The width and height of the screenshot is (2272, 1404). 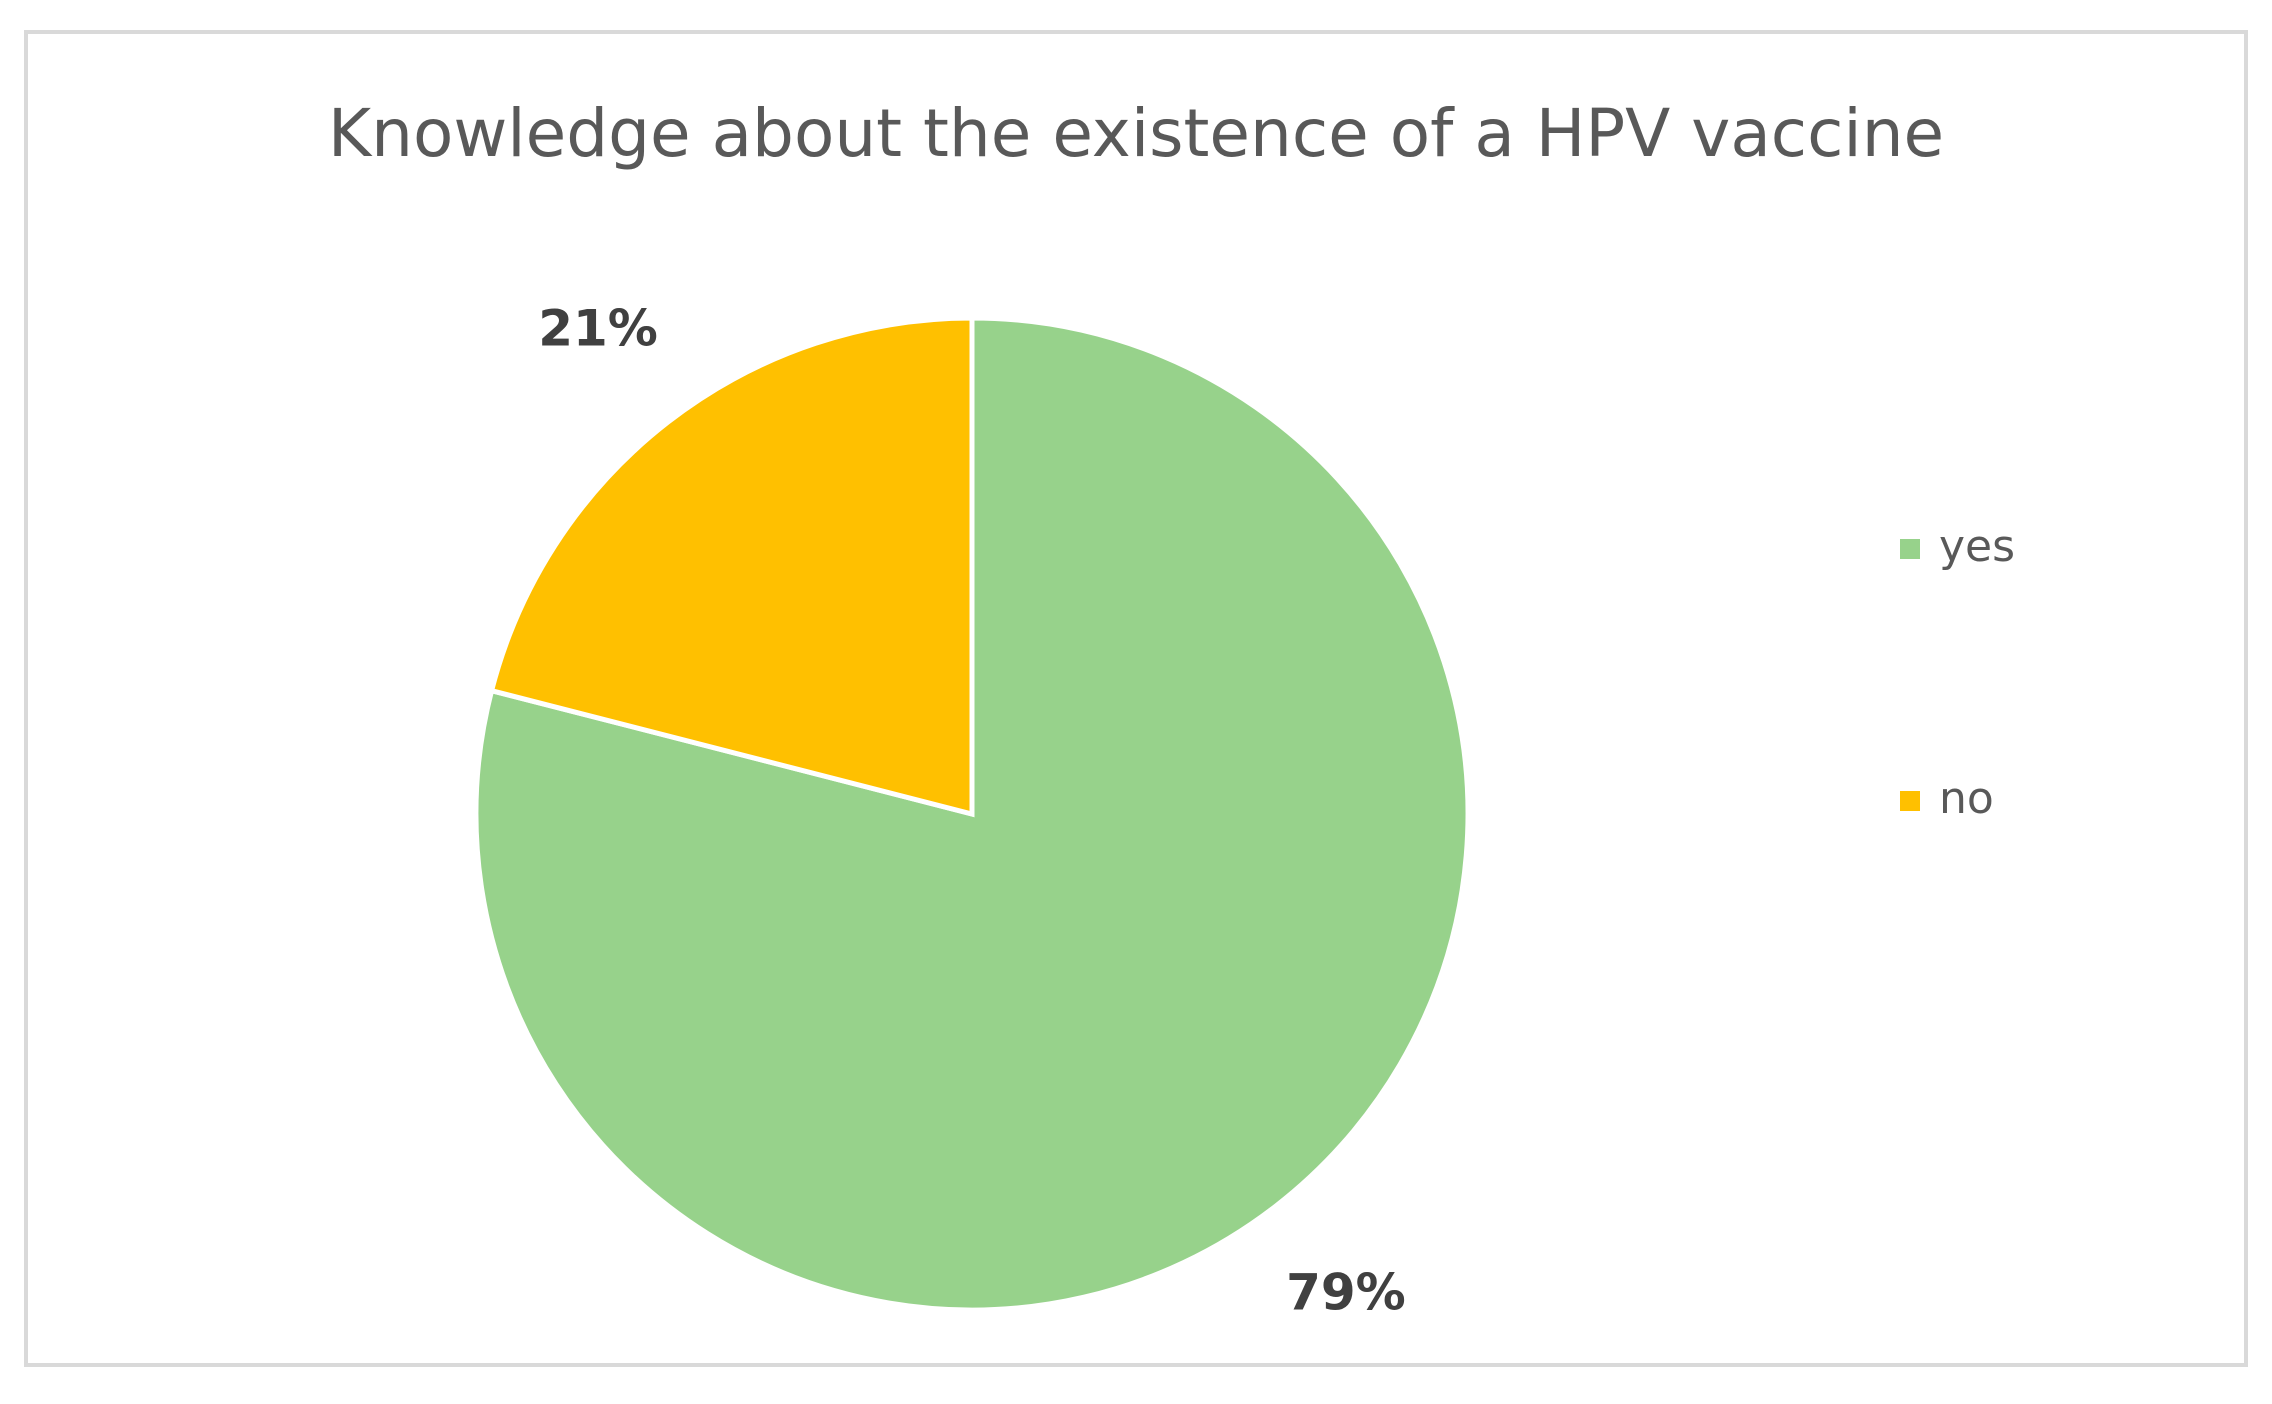 What do you see at coordinates (731, 566) in the screenshot?
I see `pie-slice` at bounding box center [731, 566].